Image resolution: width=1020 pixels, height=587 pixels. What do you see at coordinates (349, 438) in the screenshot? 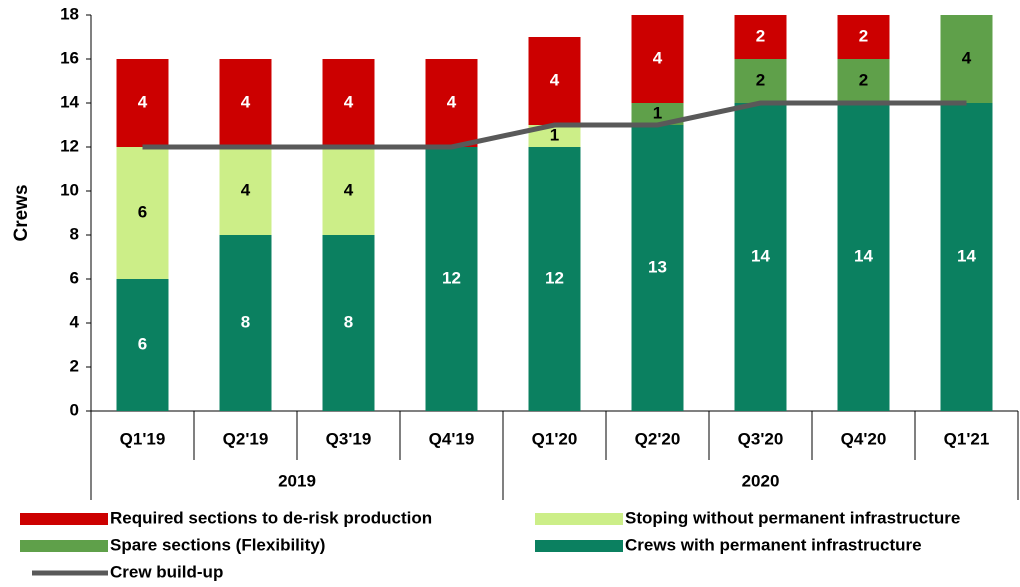
I see `x-tick-label: Q3'19` at bounding box center [349, 438].